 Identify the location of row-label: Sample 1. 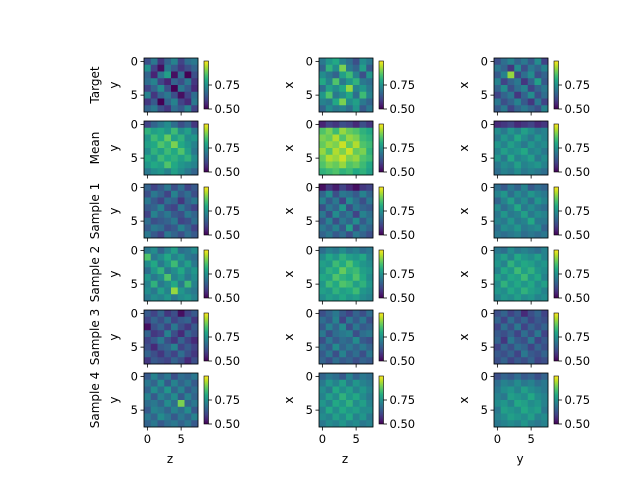
(95, 211).